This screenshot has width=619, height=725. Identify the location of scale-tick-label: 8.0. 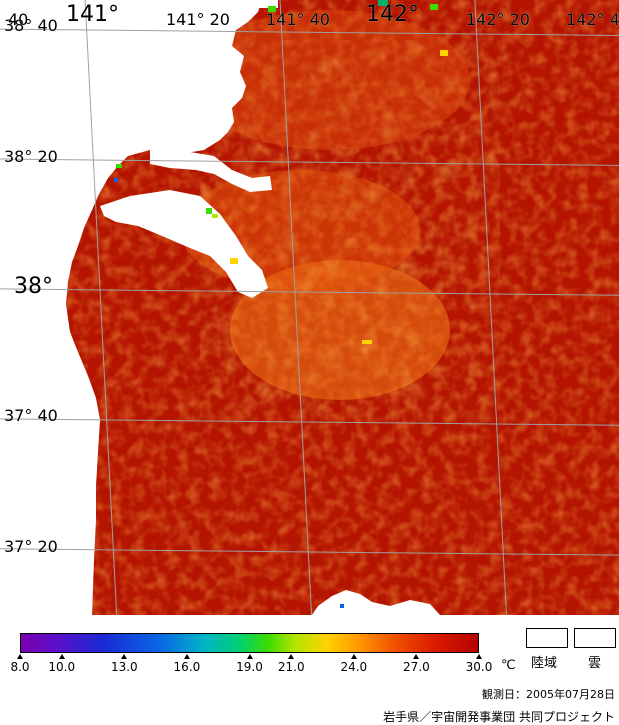
(20, 667).